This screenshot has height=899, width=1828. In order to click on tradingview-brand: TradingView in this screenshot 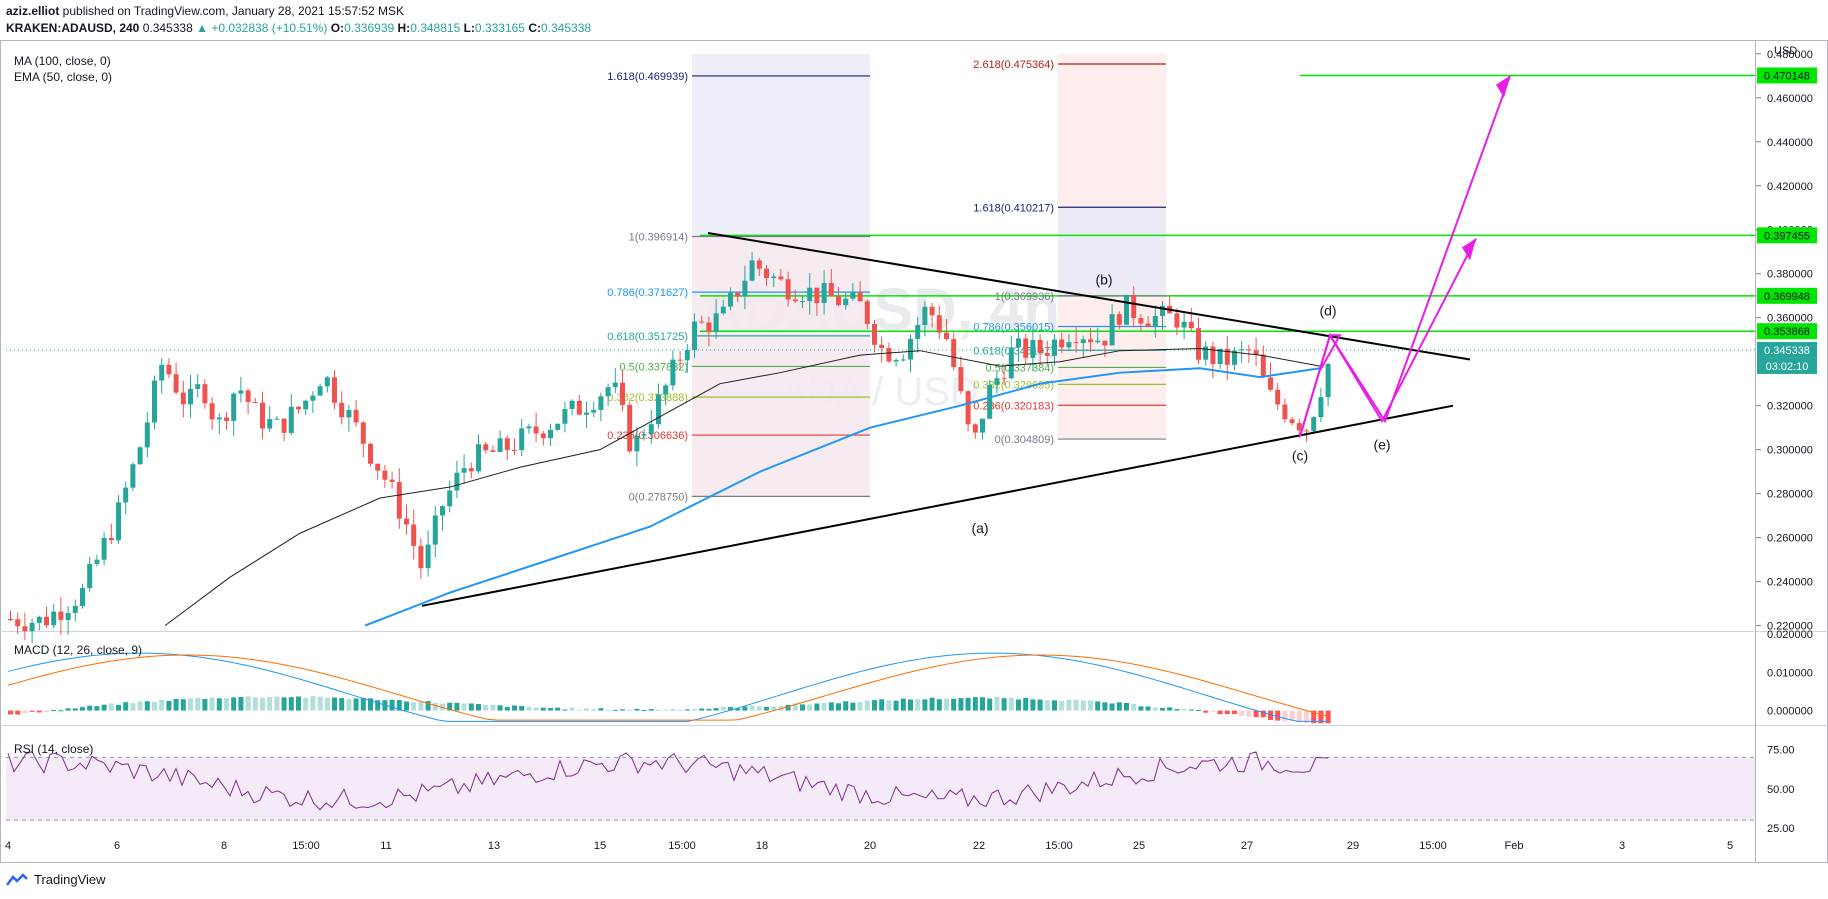, I will do `click(56, 879)`.